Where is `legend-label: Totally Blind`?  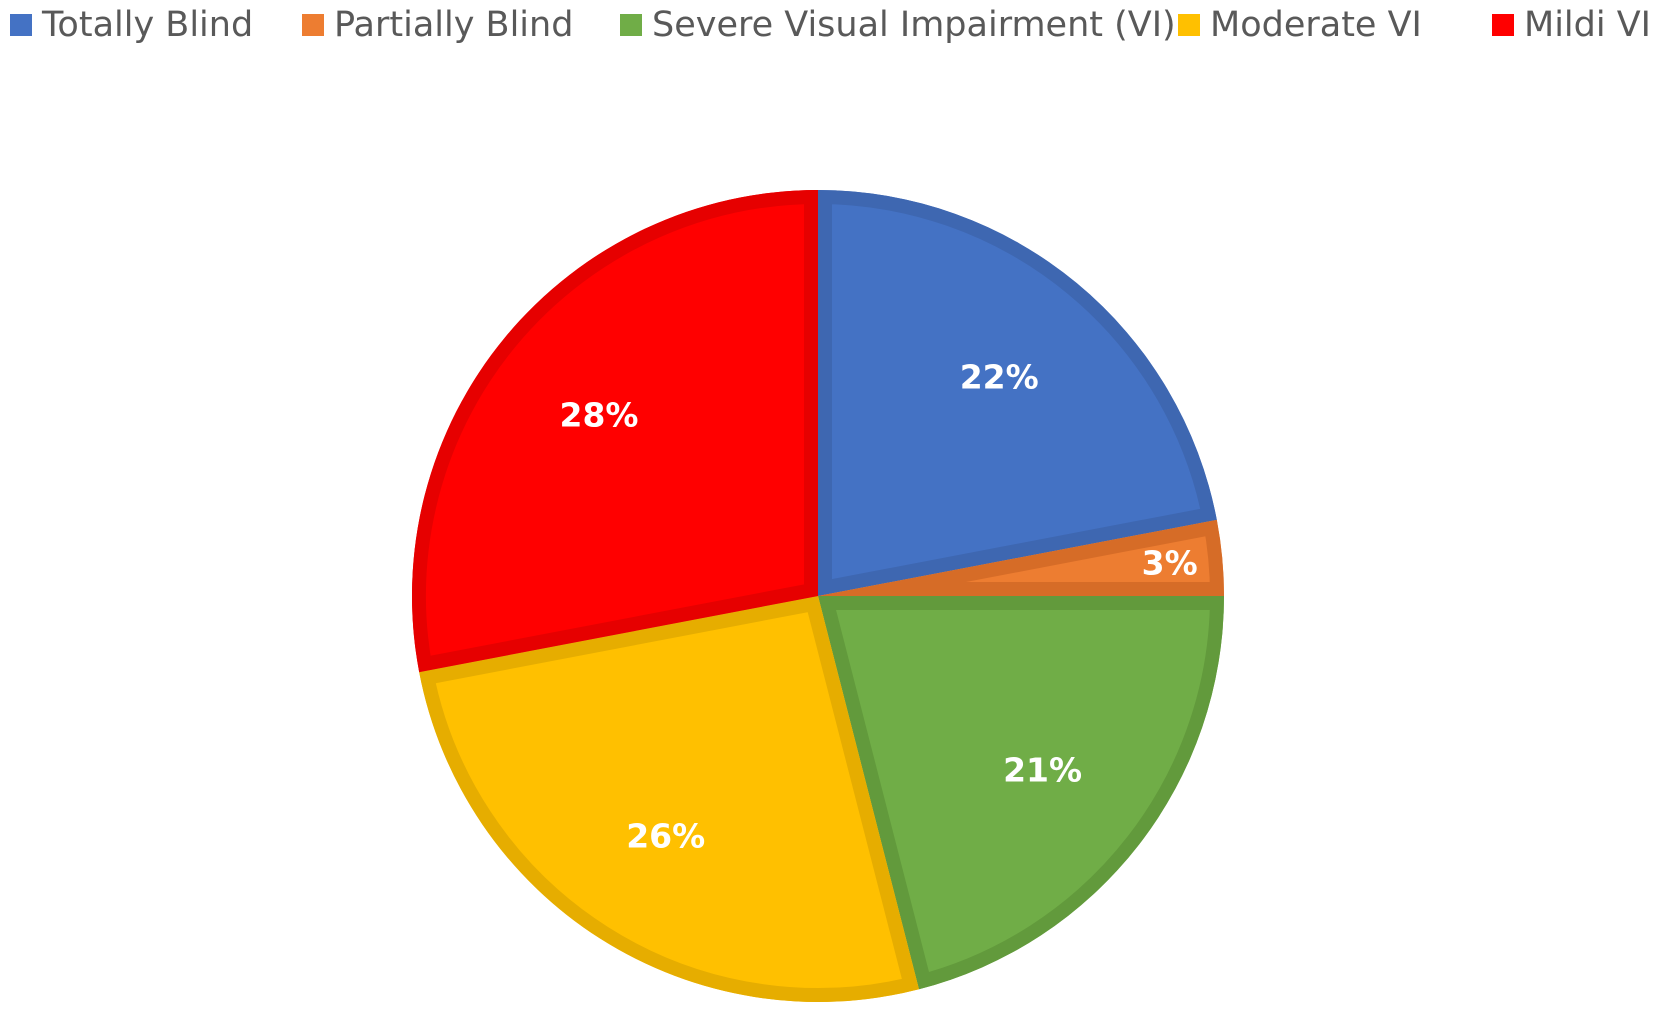 legend-label: Totally Blind is located at coordinates (147, 25).